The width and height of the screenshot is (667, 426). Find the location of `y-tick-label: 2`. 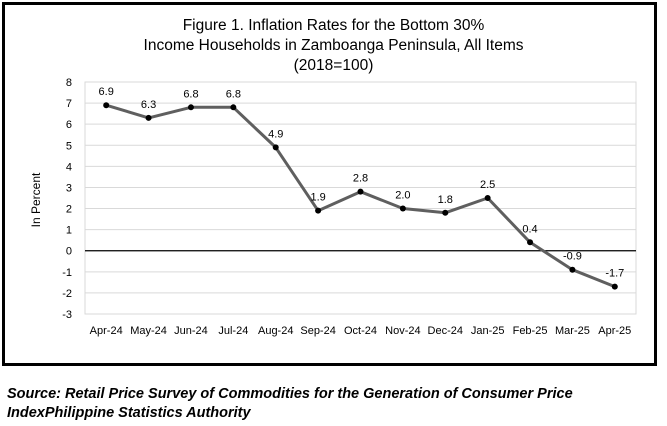

y-tick-label: 2 is located at coordinates (69, 210).